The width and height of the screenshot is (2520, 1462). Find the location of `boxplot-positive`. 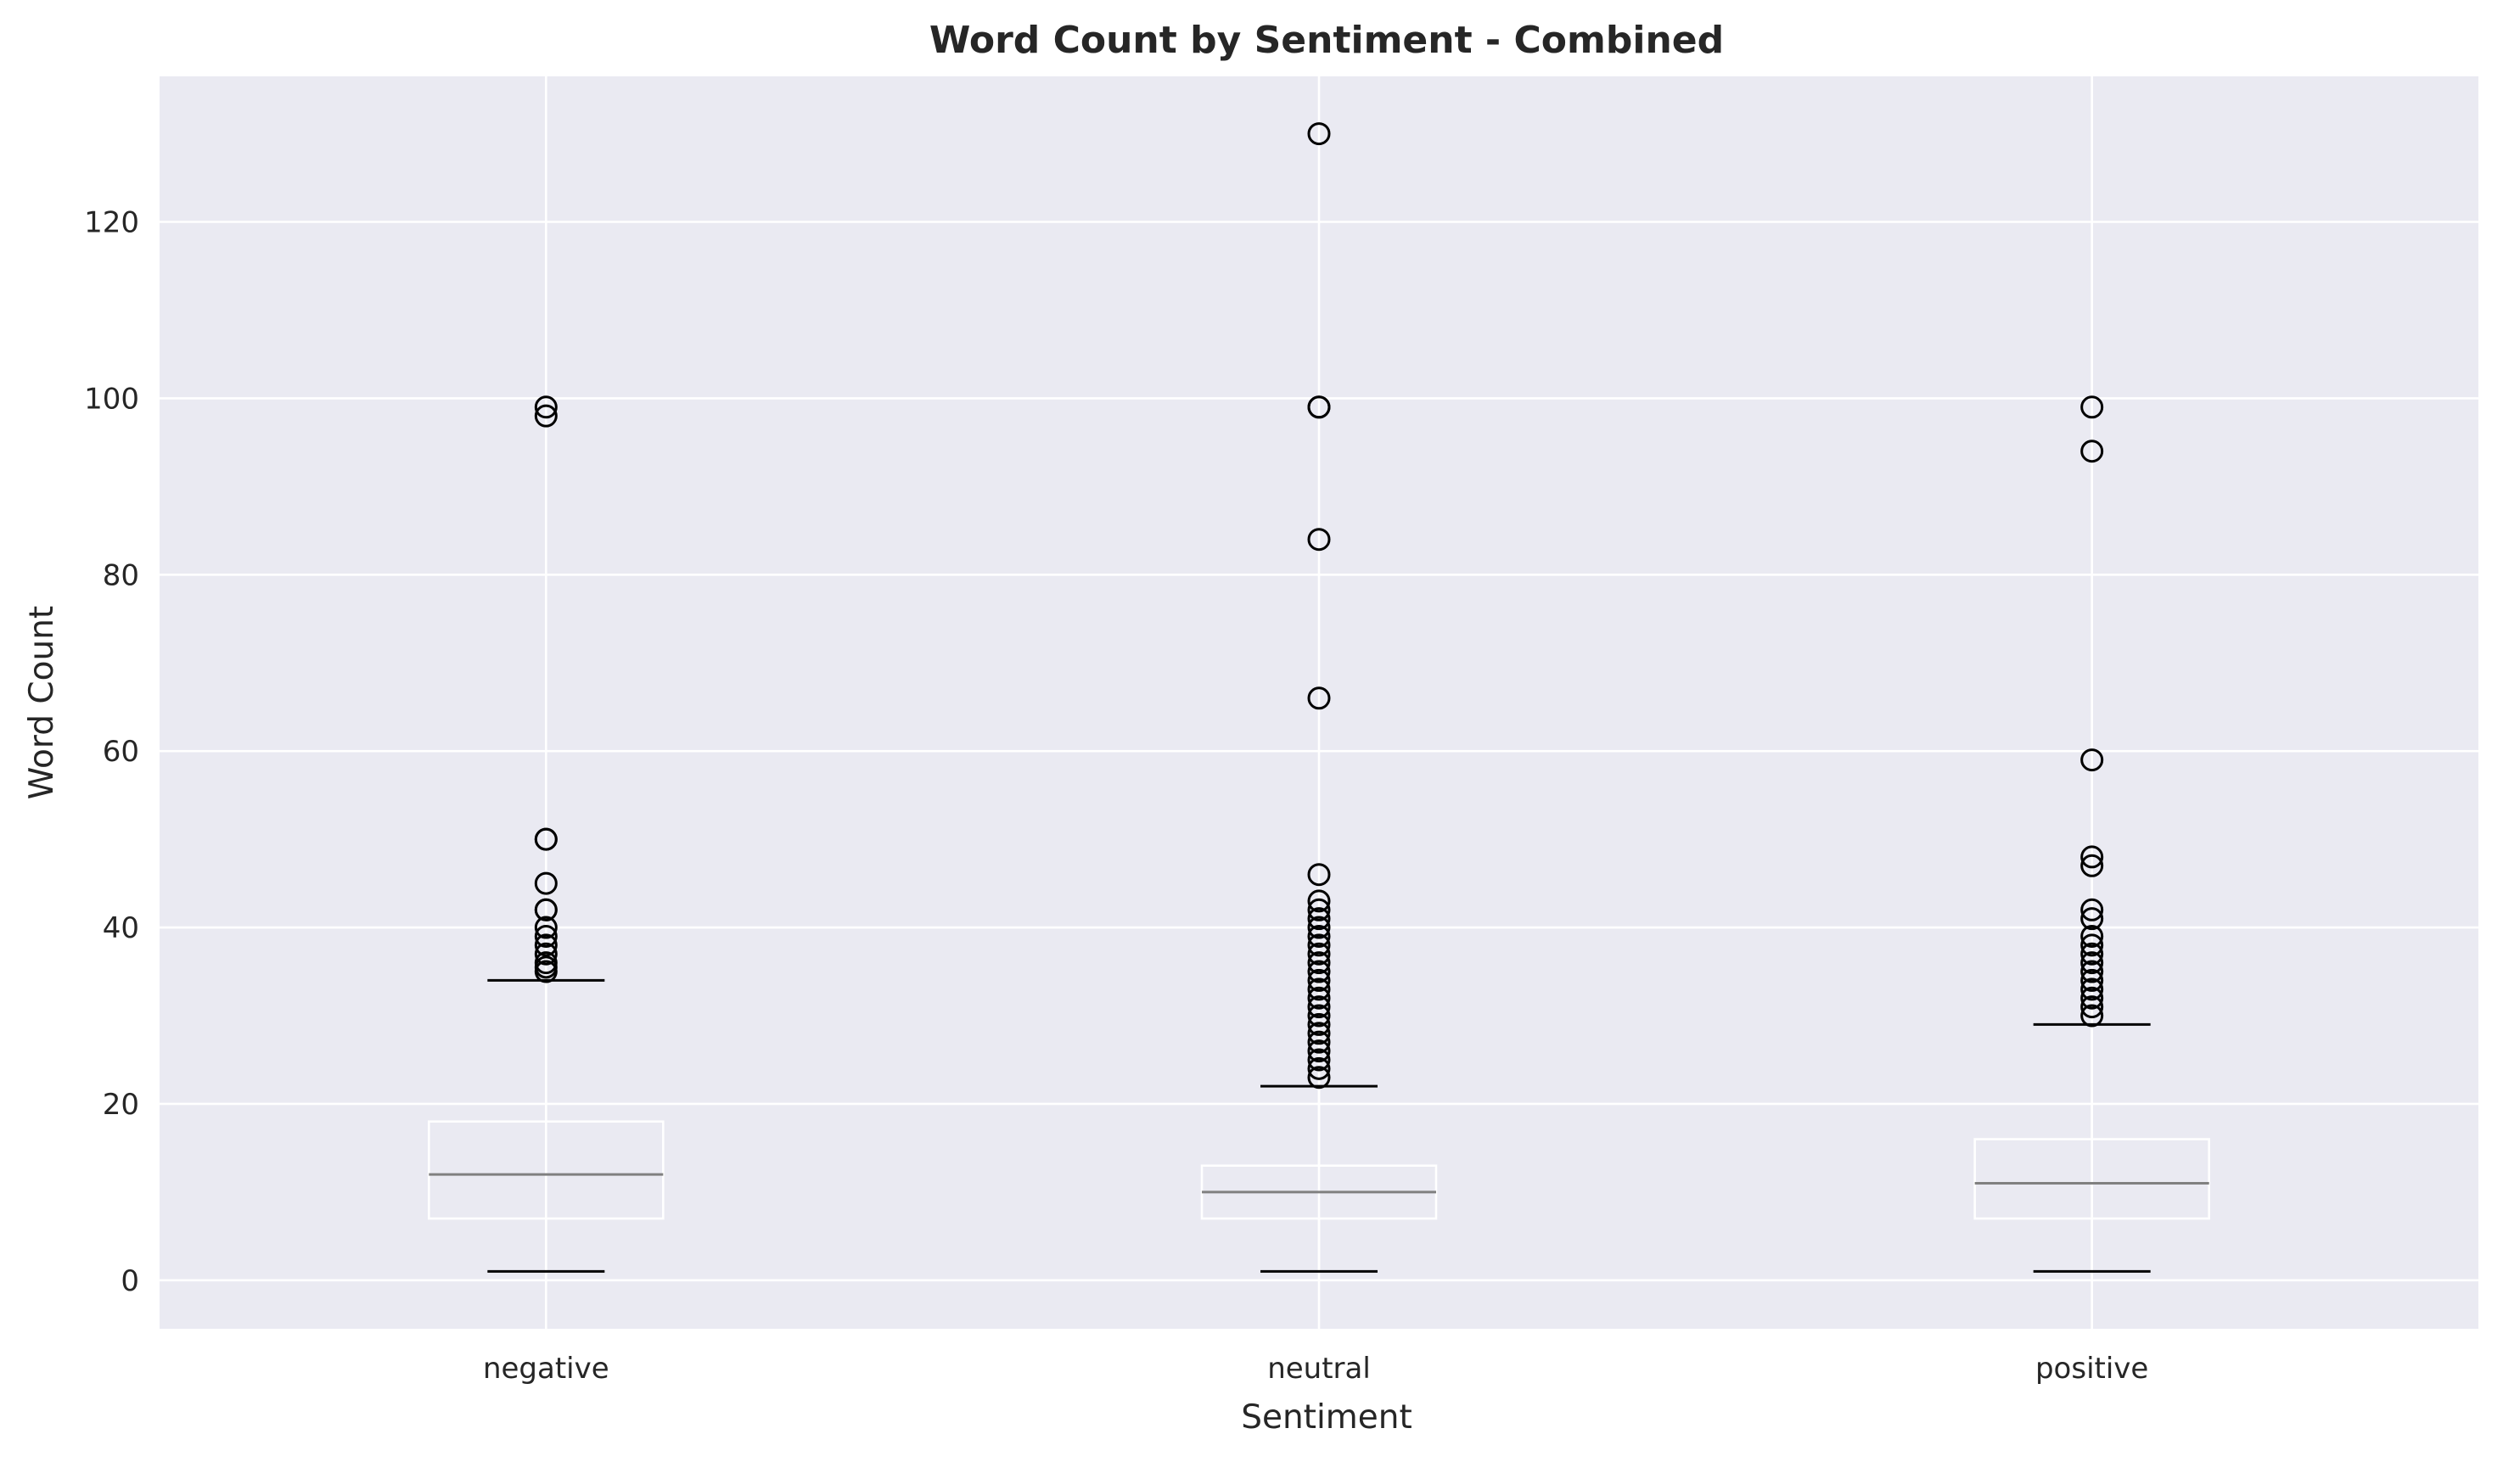

boxplot-positive is located at coordinates (2091, 834).